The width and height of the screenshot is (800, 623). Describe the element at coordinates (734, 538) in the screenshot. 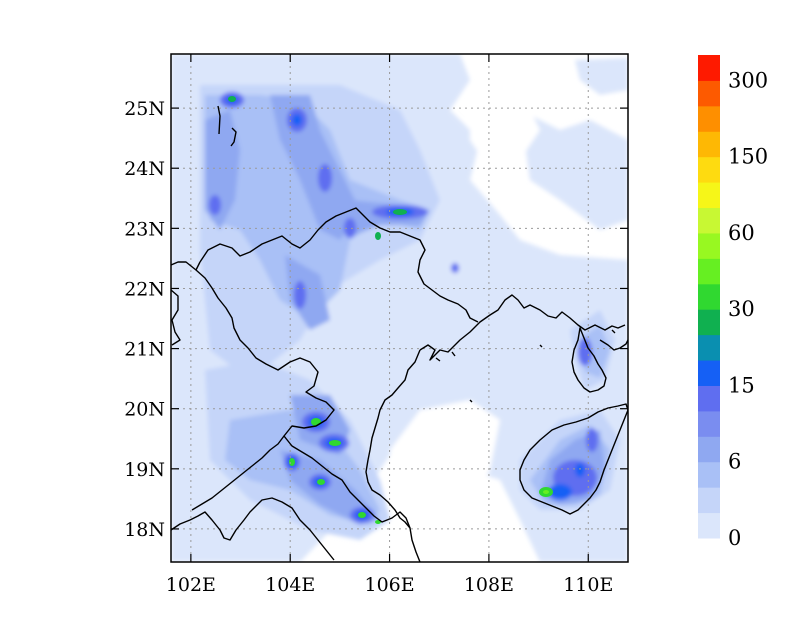

I see `colorbar-label: 0` at that location.